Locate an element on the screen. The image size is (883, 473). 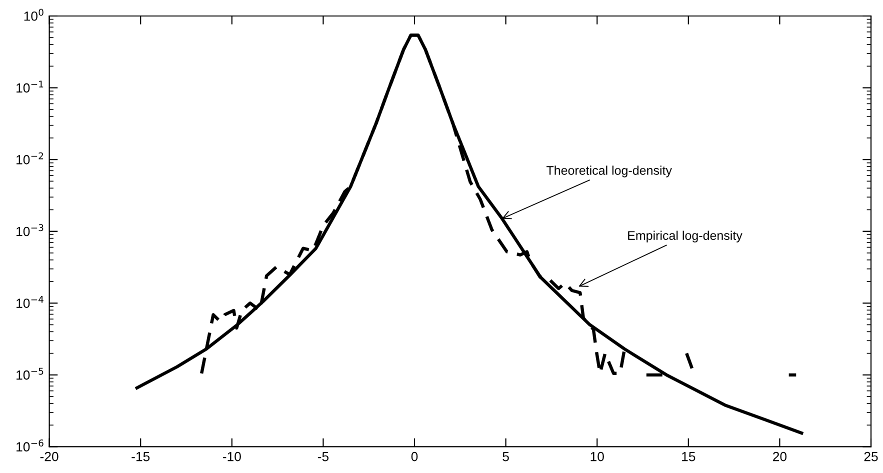
y-tick-label: 10$^{−3}$ is located at coordinates (30, 230).